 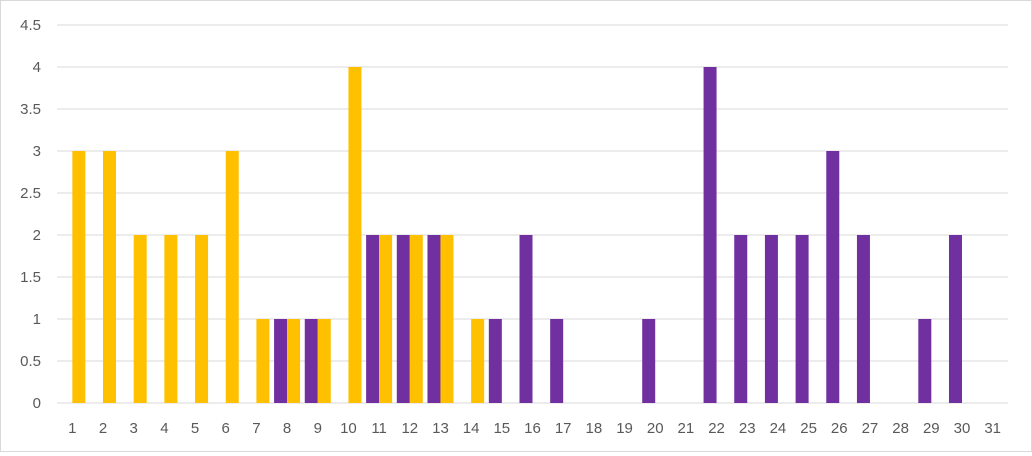 I want to click on x-tick-label: 18, so click(x=594, y=428).